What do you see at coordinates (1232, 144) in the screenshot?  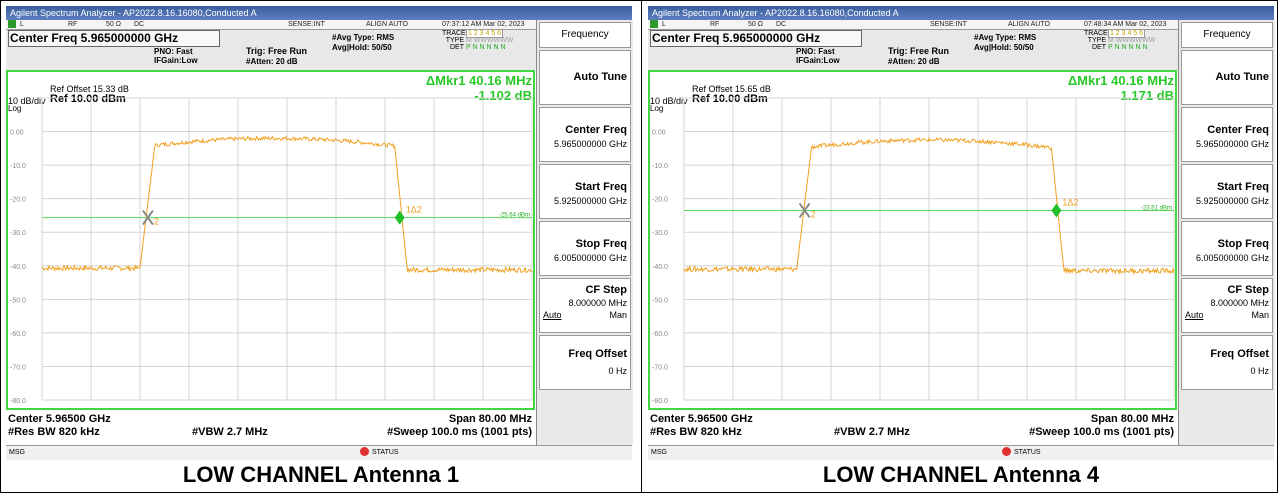 I see `center-freq-key-value: 5.965000000 GHz` at bounding box center [1232, 144].